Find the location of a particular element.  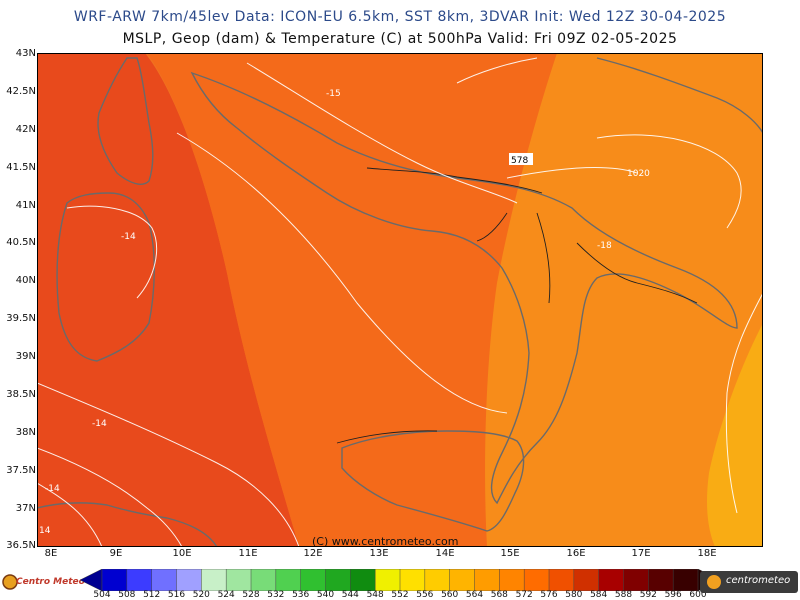

lon-label: 9E is located at coordinates (116, 553).